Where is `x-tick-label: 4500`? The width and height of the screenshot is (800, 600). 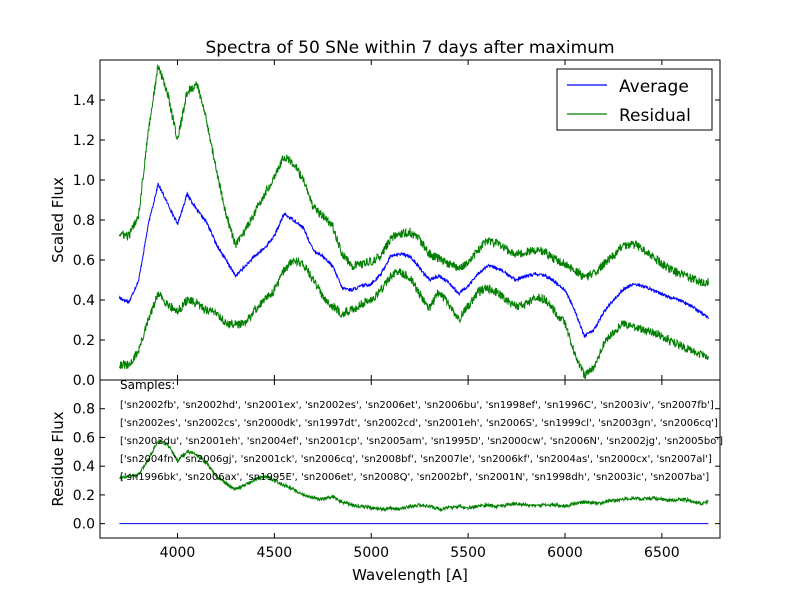
x-tick-label: 4500 is located at coordinates (275, 553).